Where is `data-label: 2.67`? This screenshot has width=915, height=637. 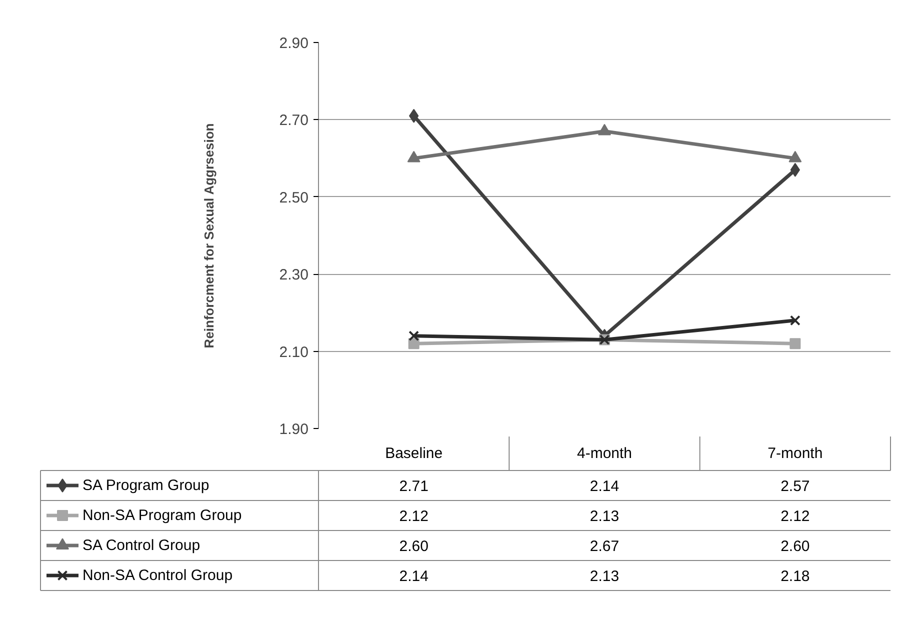
data-label: 2.67 is located at coordinates (605, 546).